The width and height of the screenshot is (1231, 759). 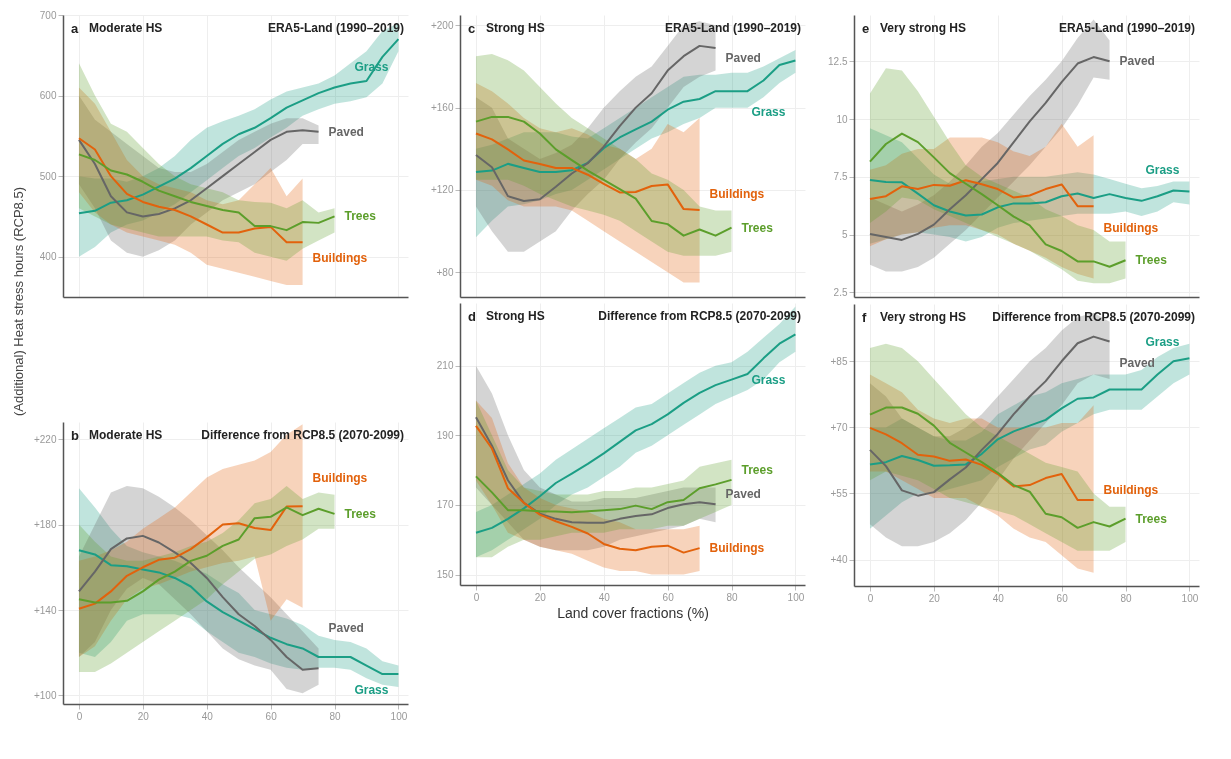 I want to click on y-tick-label: +160, so click(x=442, y=108).